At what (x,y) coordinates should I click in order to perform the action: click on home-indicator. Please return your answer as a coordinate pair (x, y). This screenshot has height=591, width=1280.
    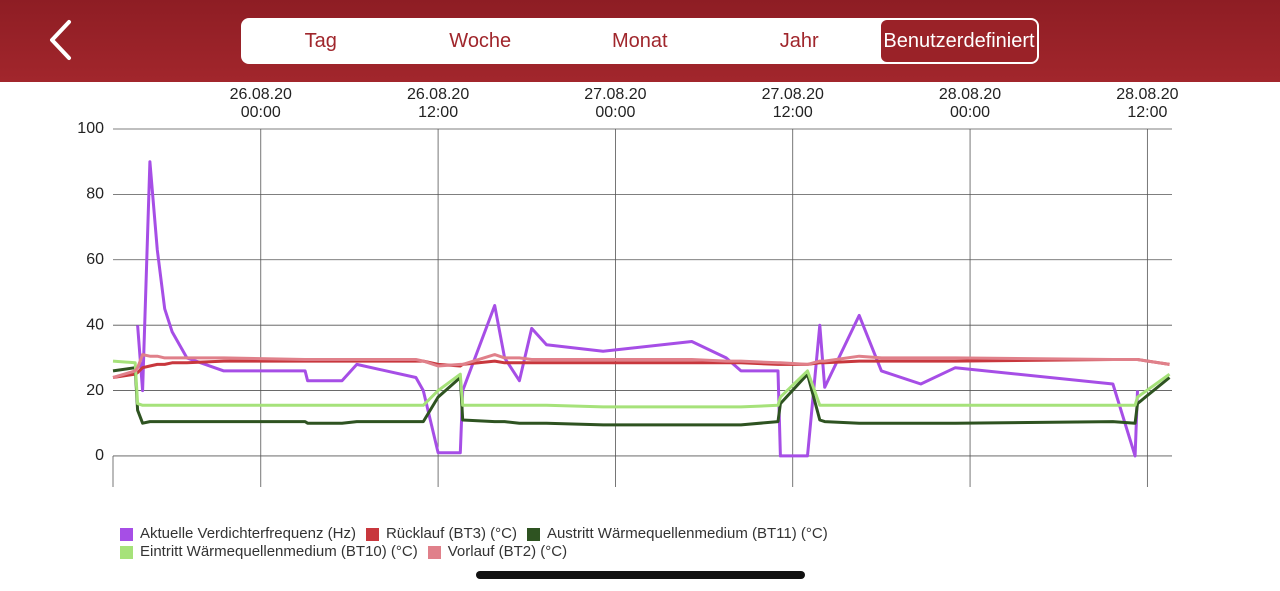
    Looking at the image, I should click on (640, 575).